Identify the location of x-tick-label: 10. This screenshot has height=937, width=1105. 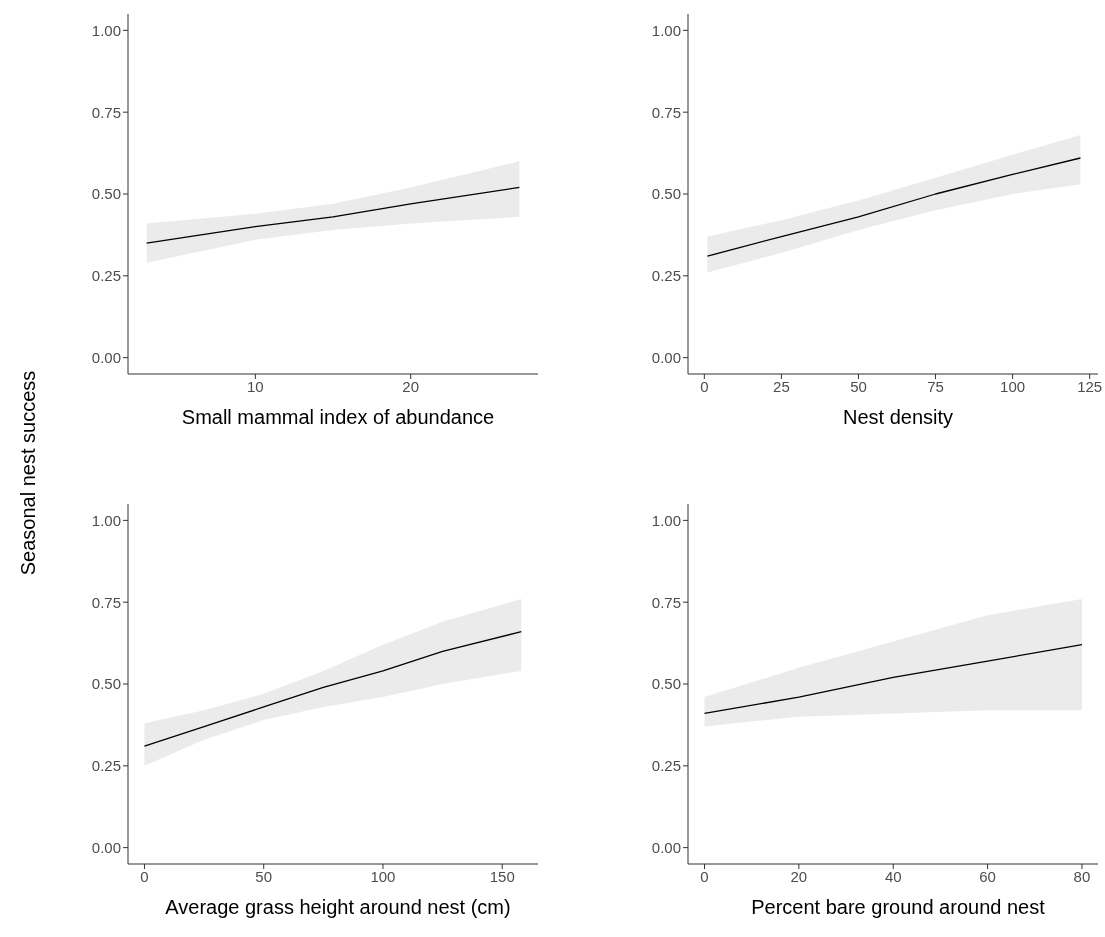
(255, 386).